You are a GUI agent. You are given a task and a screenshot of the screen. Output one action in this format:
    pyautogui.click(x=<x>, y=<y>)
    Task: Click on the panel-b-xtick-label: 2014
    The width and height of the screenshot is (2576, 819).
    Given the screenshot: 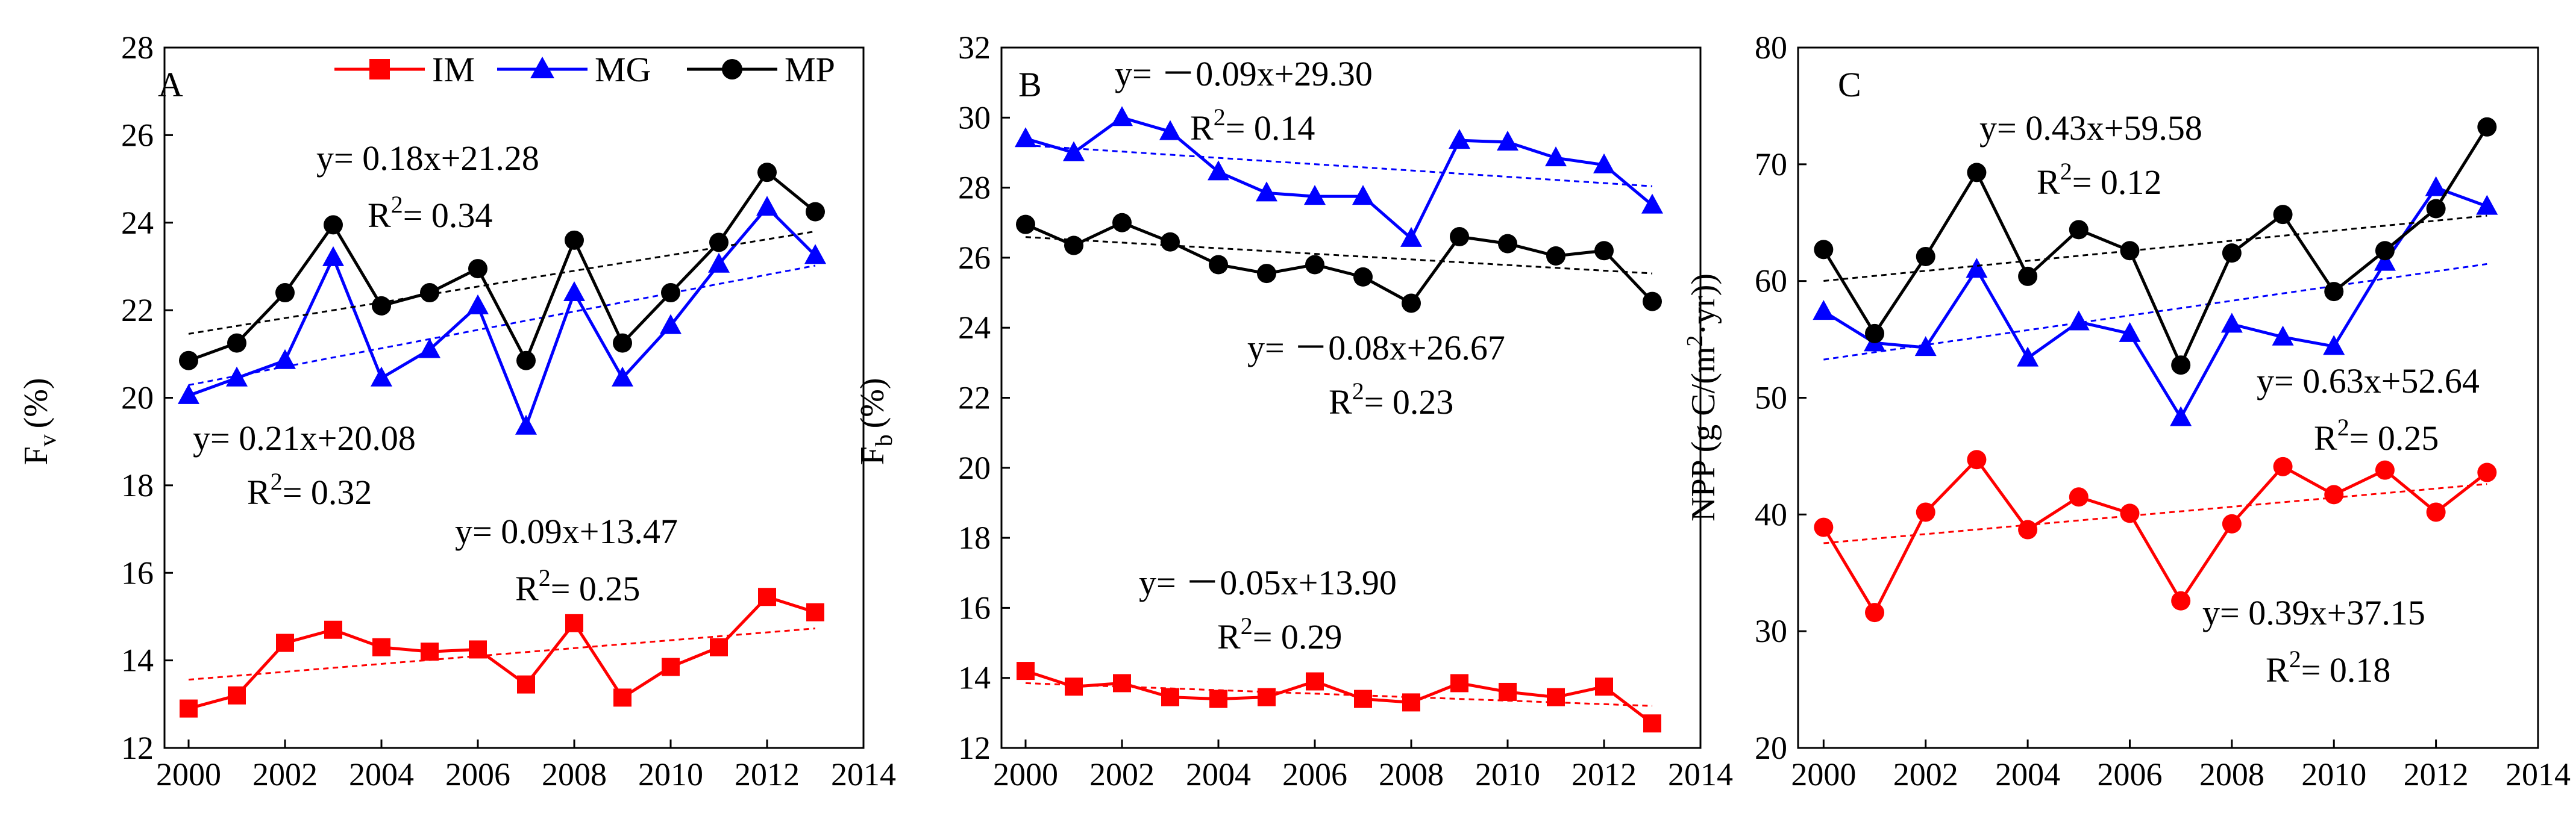 What is the action you would take?
    pyautogui.click(x=1700, y=774)
    